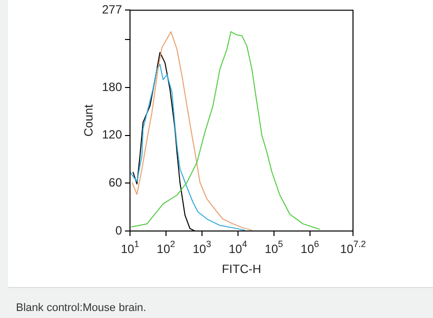 Image resolution: width=433 pixels, height=318 pixels. What do you see at coordinates (89, 120) in the screenshot?
I see `y-axis-title: Count` at bounding box center [89, 120].